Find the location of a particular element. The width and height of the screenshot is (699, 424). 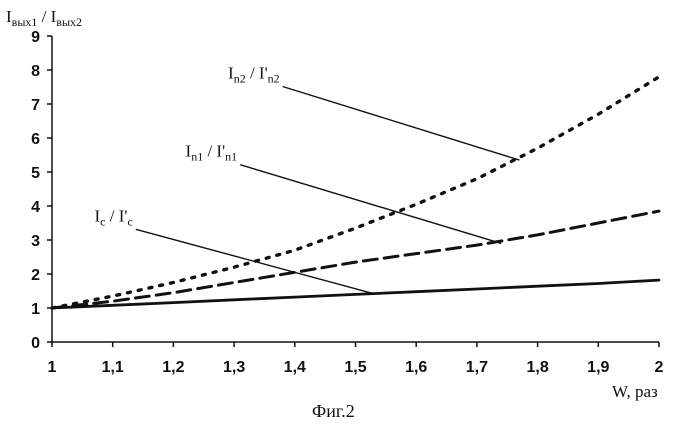

y-ticks: 0 1 2 3 4 5 6 7 8 9 is located at coordinates (41, 190).